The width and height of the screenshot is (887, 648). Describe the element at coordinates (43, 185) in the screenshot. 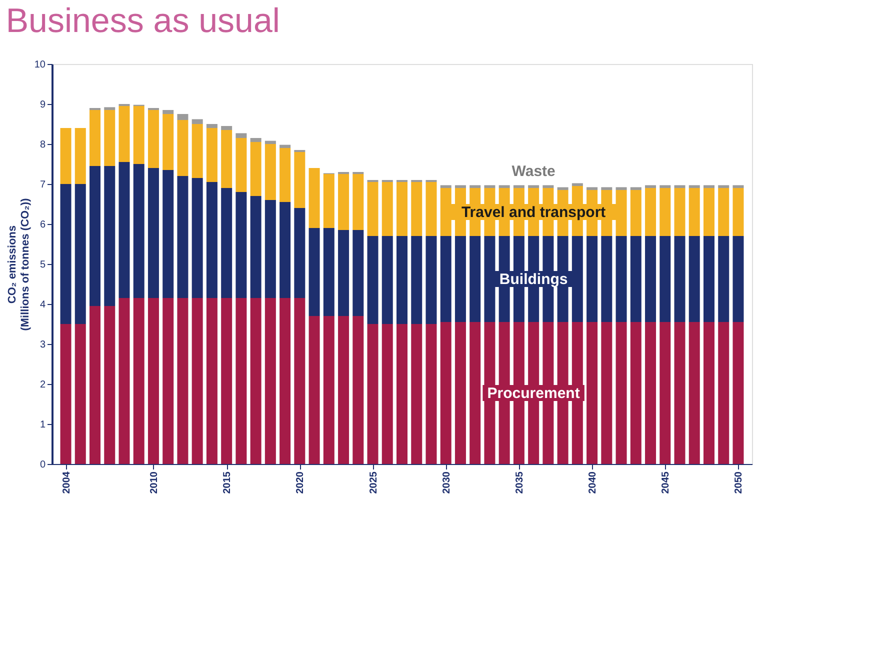

I see `y-tick-label: 7` at that location.